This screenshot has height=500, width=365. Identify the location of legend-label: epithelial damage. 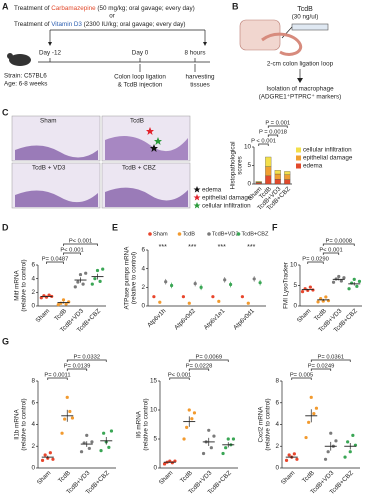
(328, 158).